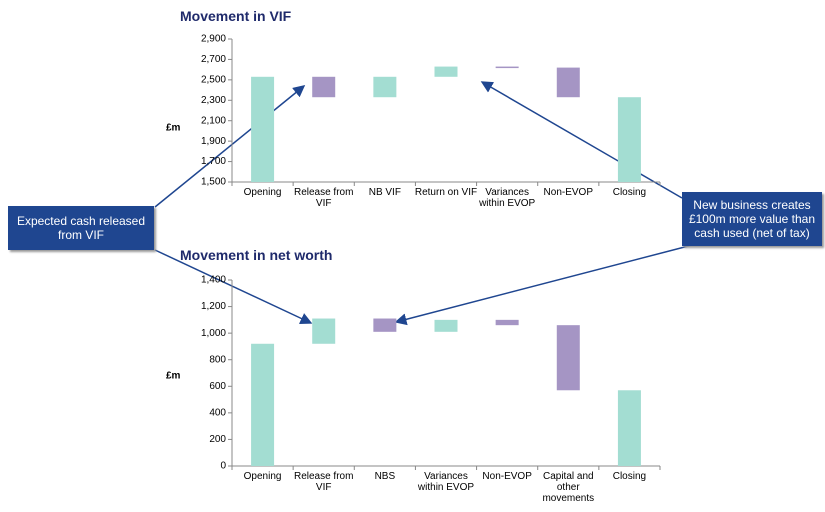 The image size is (825, 512). What do you see at coordinates (213, 141) in the screenshot?
I see `y-tick-label: 1,900` at bounding box center [213, 141].